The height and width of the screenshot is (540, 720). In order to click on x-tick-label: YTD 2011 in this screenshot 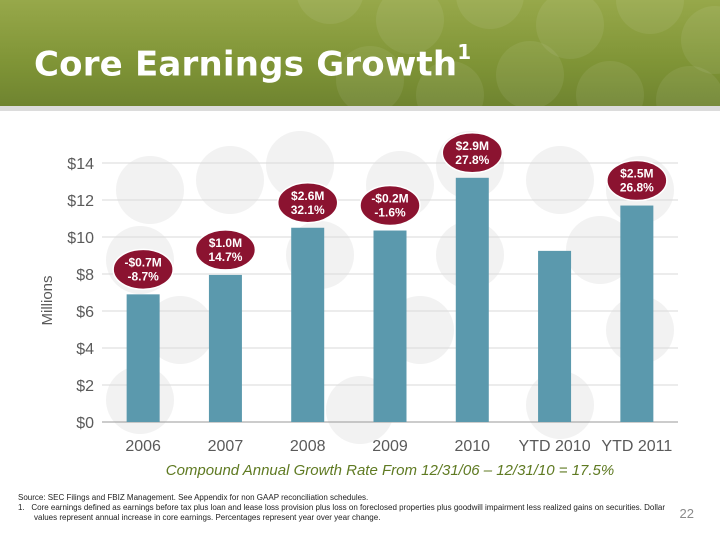, I will do `click(636, 446)`.